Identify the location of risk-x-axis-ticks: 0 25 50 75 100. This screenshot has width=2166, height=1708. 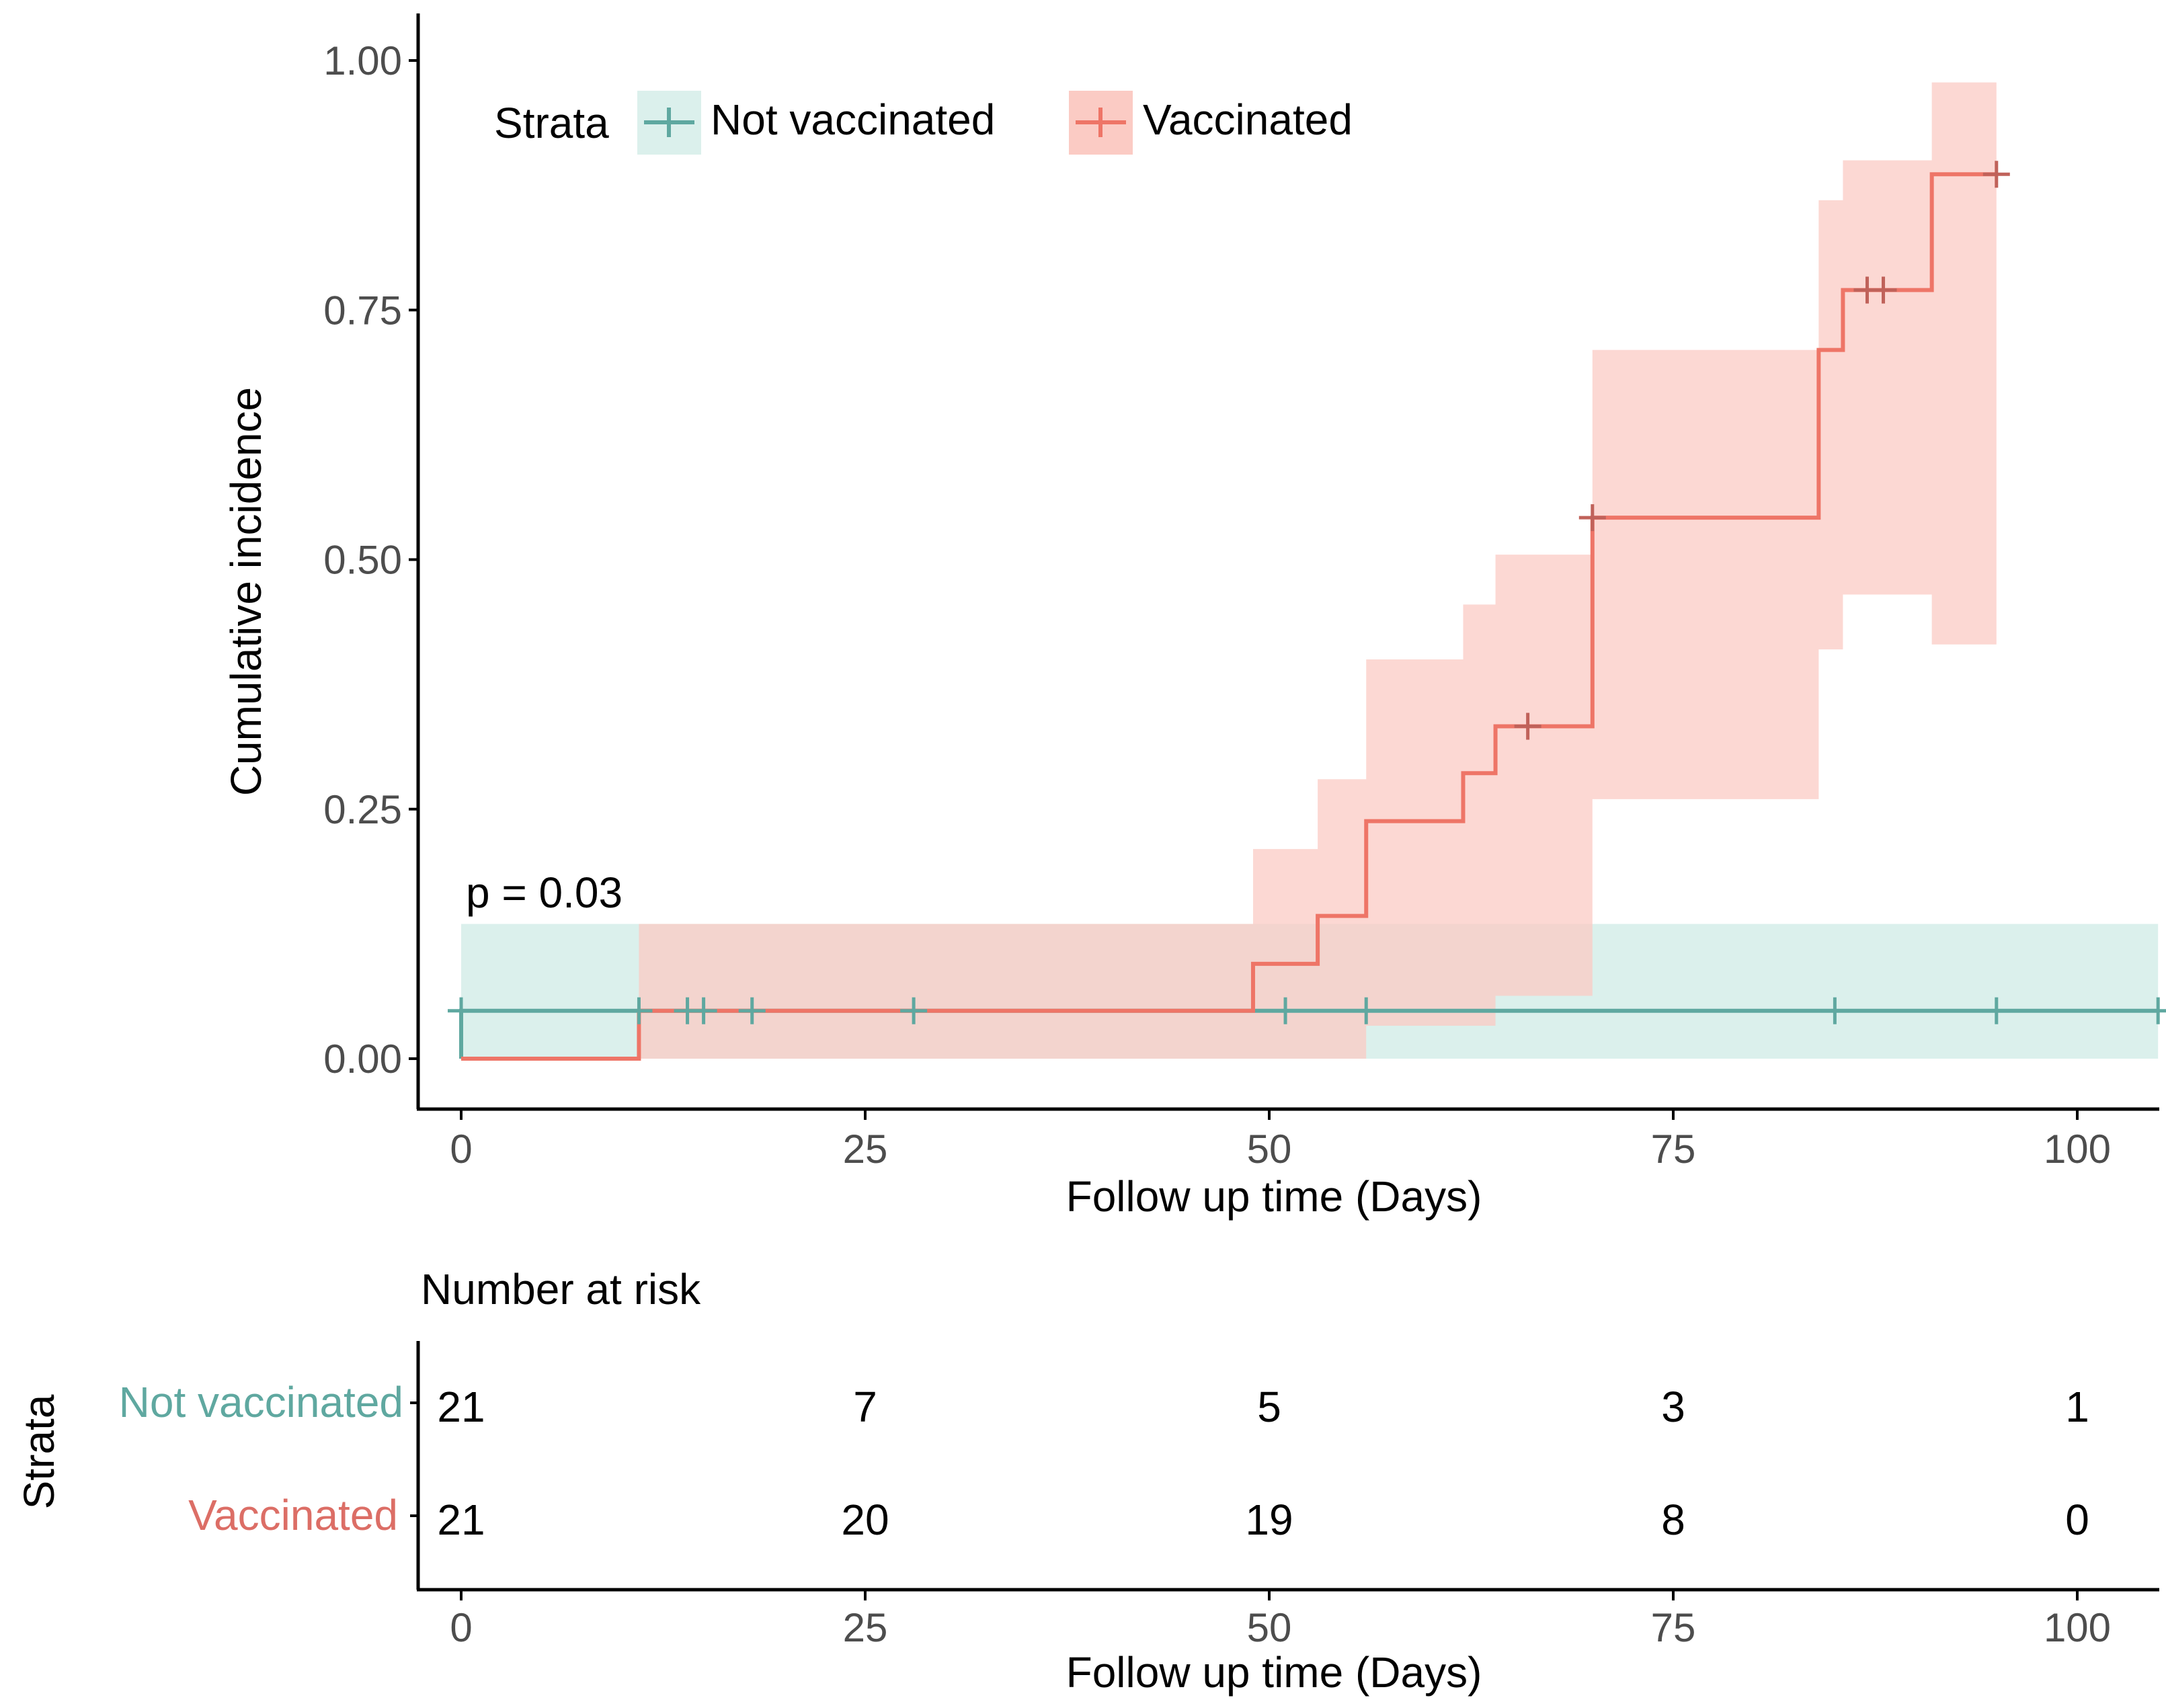
(1280, 1620).